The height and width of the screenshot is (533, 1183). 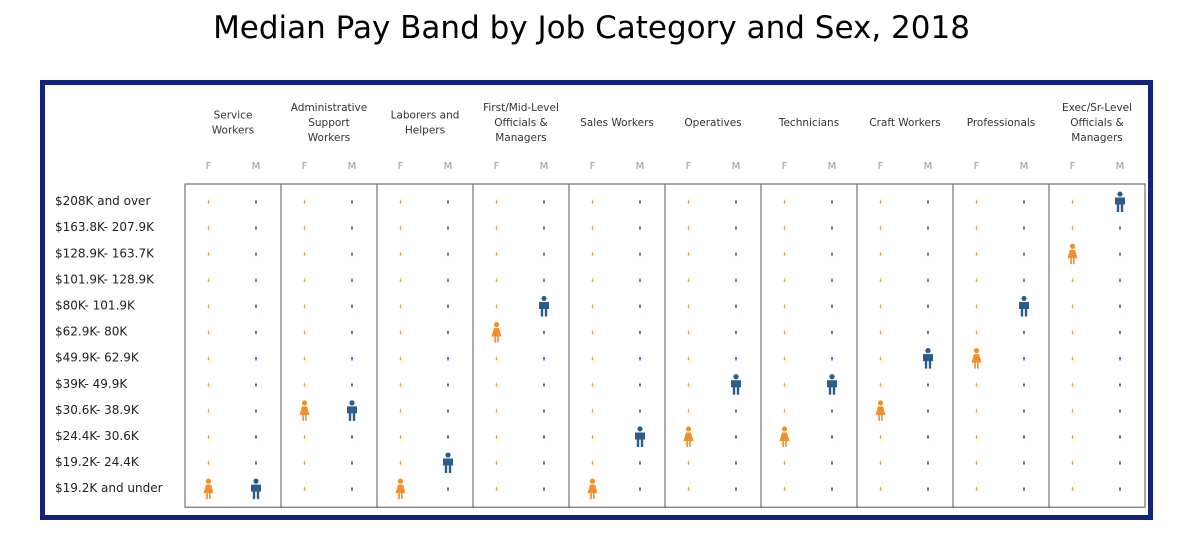 What do you see at coordinates (97, 358) in the screenshot?
I see `pay-band-label: $49.9K- 62.9K` at bounding box center [97, 358].